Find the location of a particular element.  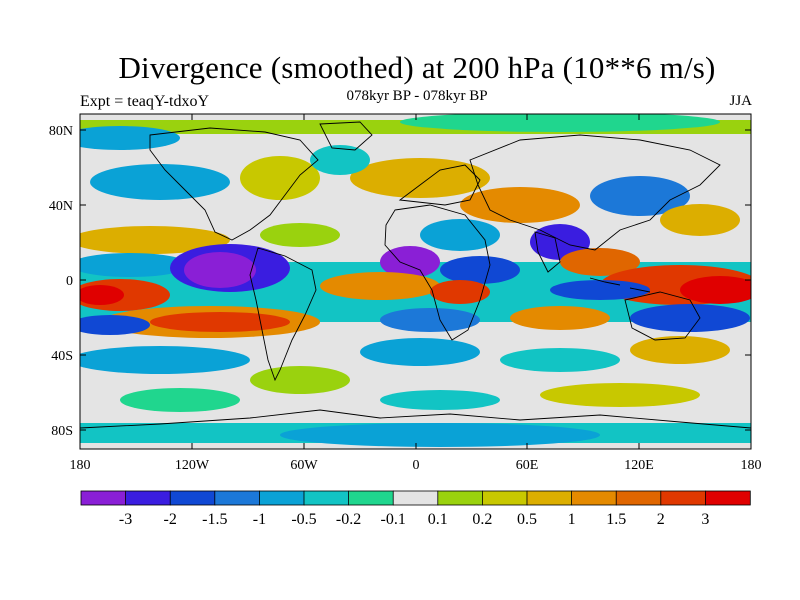

colorbar-label: -0.5 is located at coordinates (303, 519).